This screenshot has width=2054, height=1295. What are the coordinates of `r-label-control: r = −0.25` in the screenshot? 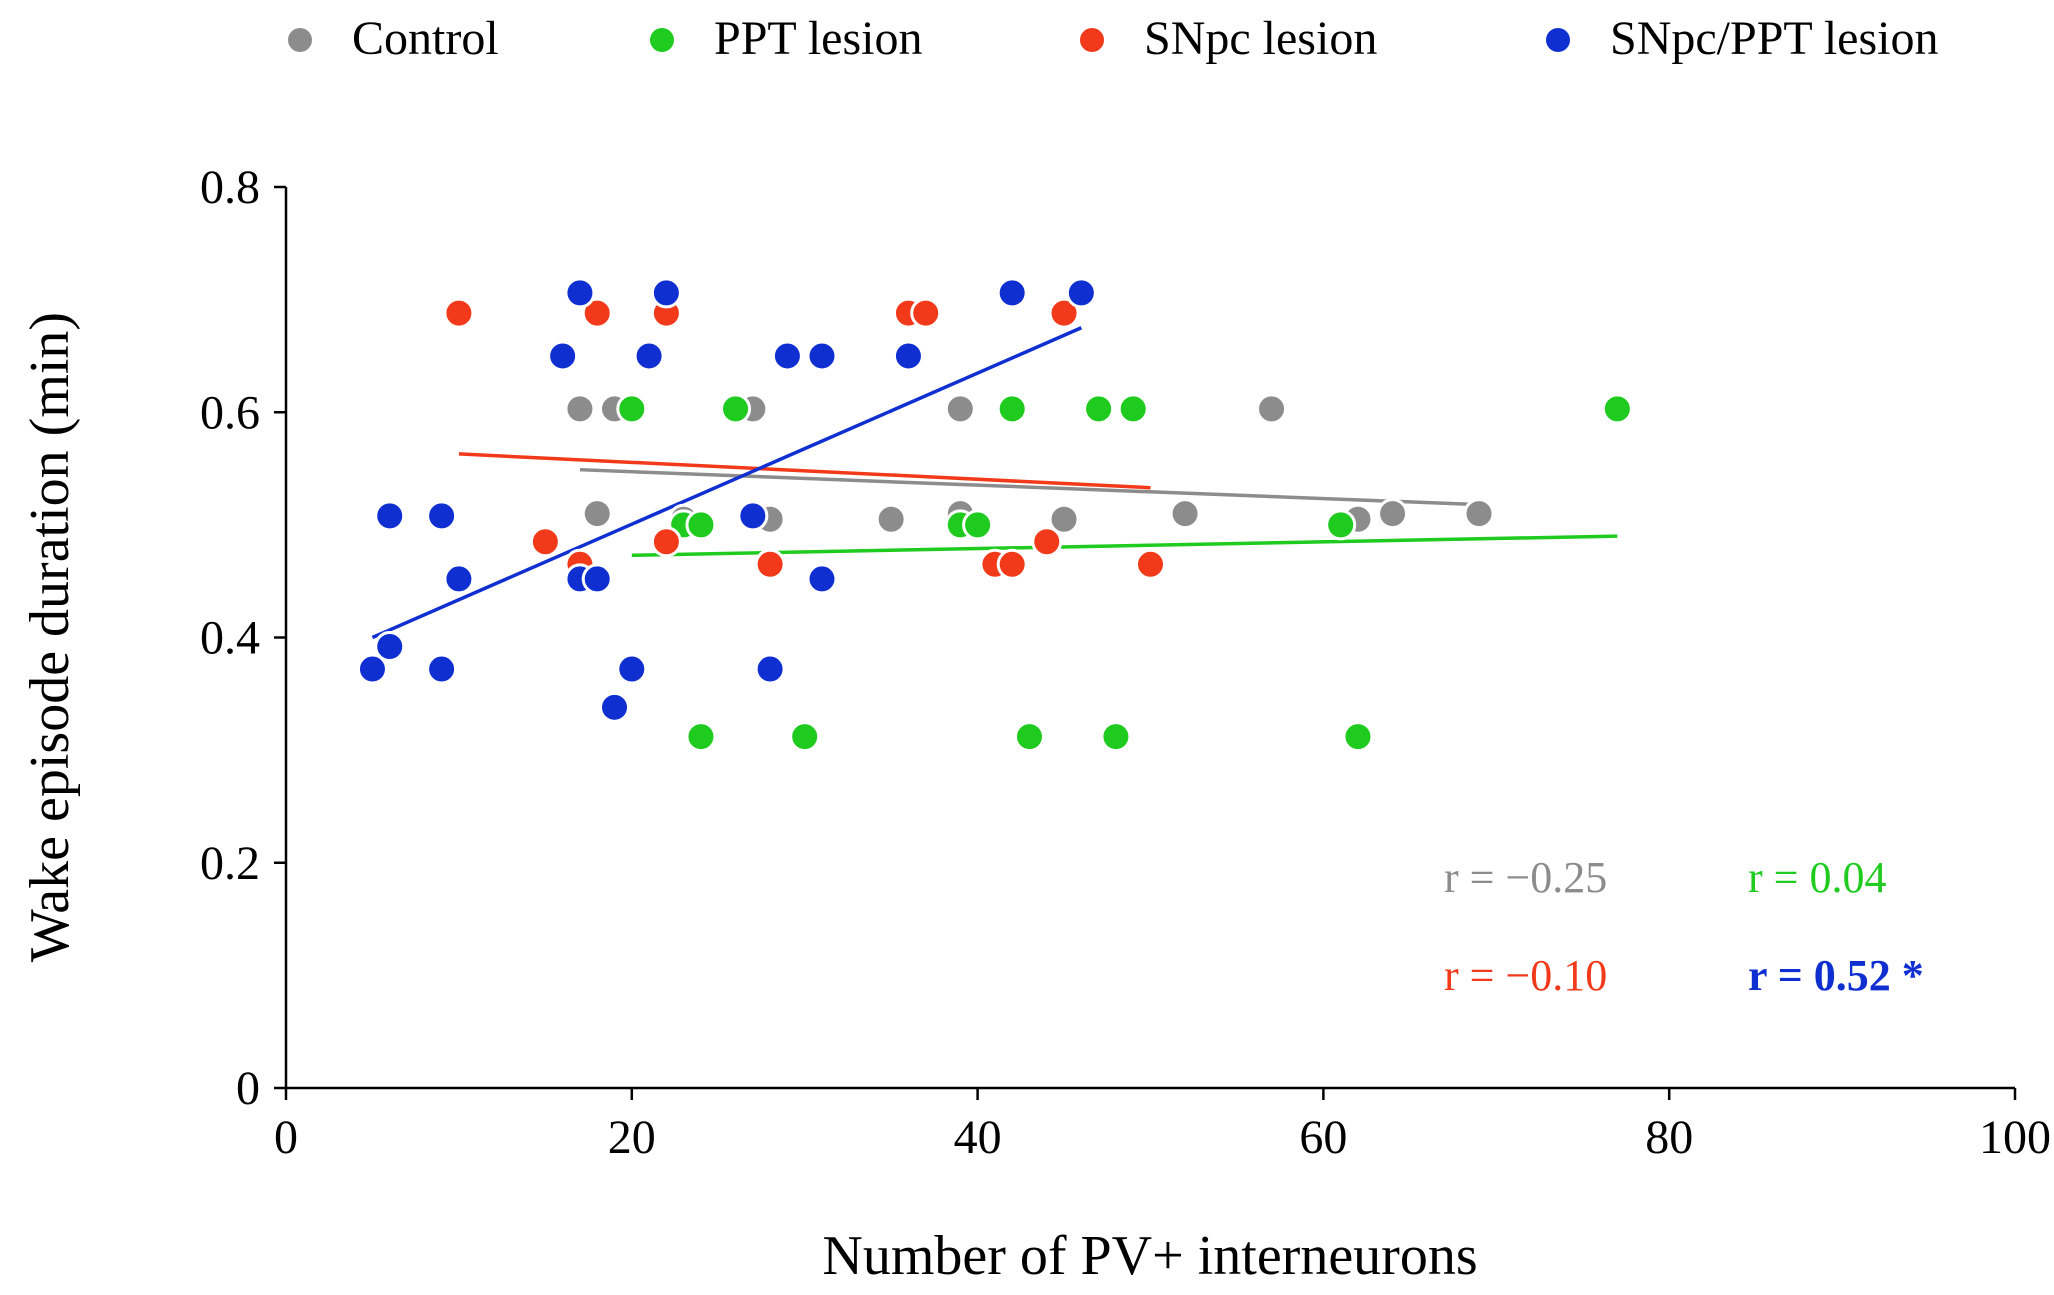 It's located at (1525, 877).